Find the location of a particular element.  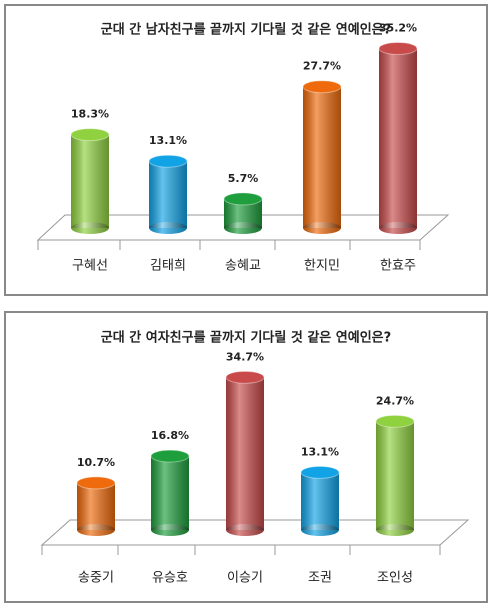

value-label: 18.3% is located at coordinates (90, 114).